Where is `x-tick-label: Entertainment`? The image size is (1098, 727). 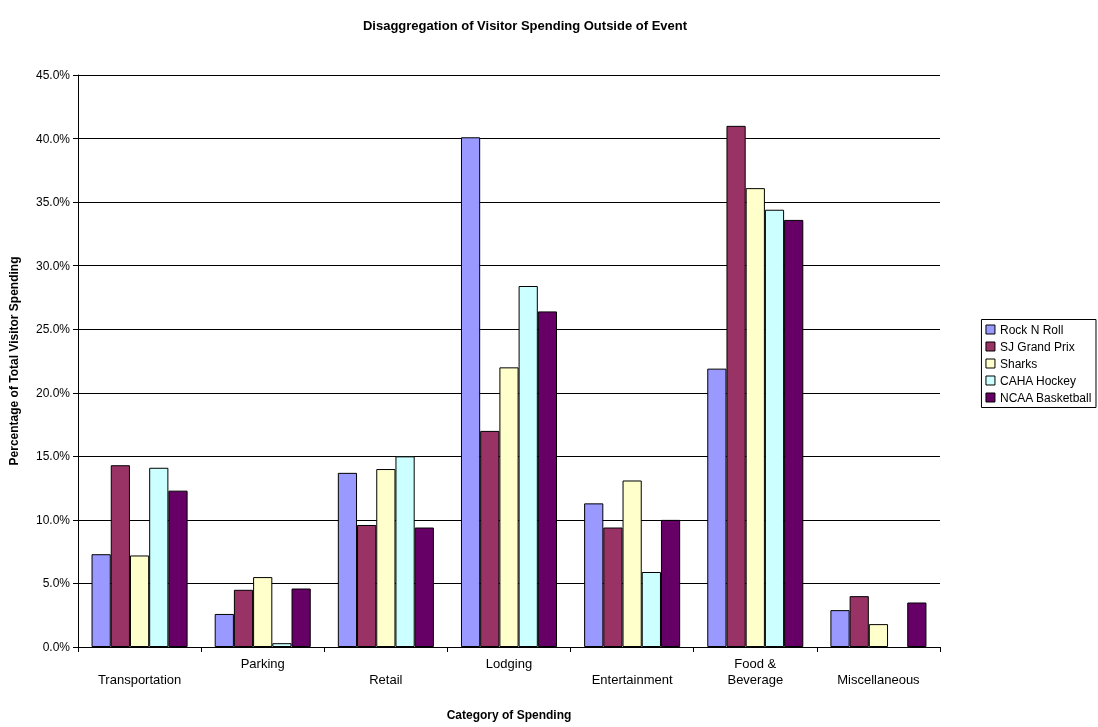
x-tick-label: Entertainment is located at coordinates (632, 679).